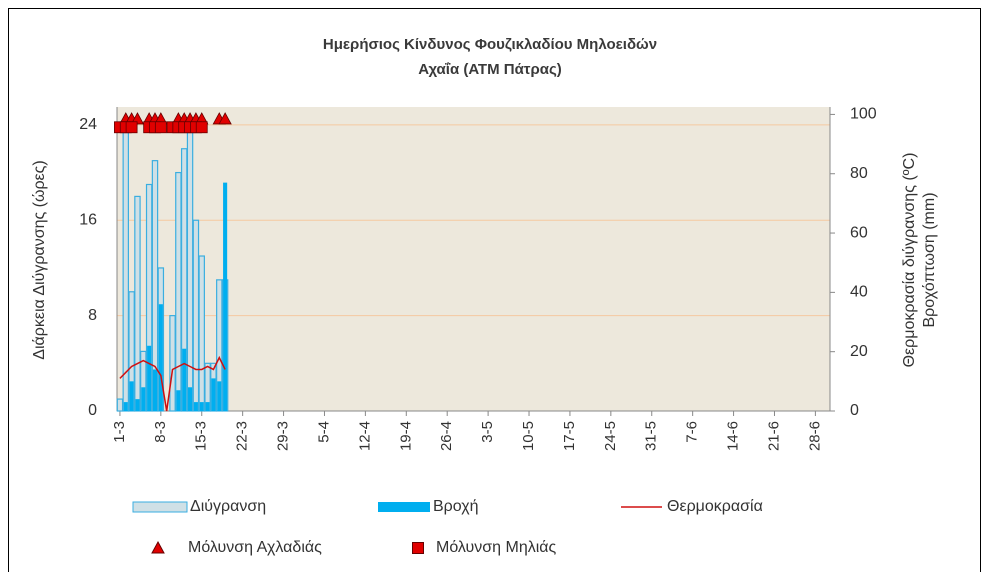 This screenshot has height=572, width=989. I want to click on legend-label: Θερμοκρασία, so click(715, 506).